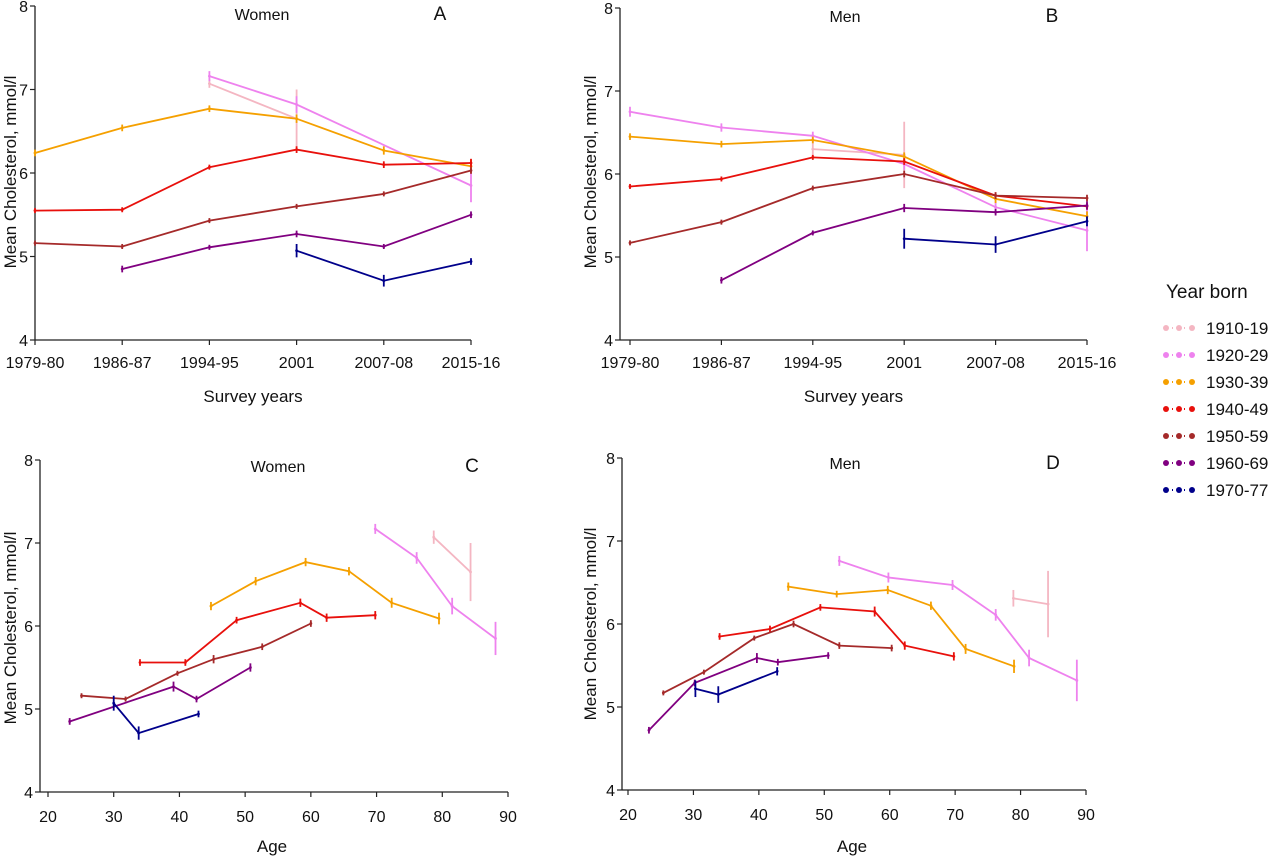 The image size is (1280, 862). I want to click on legend-label: 1950-59, so click(1237, 436).